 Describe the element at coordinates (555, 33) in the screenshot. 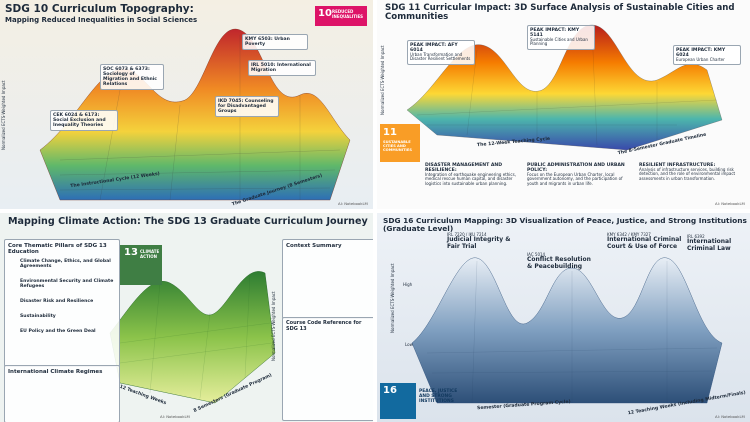

I see `callout-head: PEAK IMPACT: KMY 5141` at that location.